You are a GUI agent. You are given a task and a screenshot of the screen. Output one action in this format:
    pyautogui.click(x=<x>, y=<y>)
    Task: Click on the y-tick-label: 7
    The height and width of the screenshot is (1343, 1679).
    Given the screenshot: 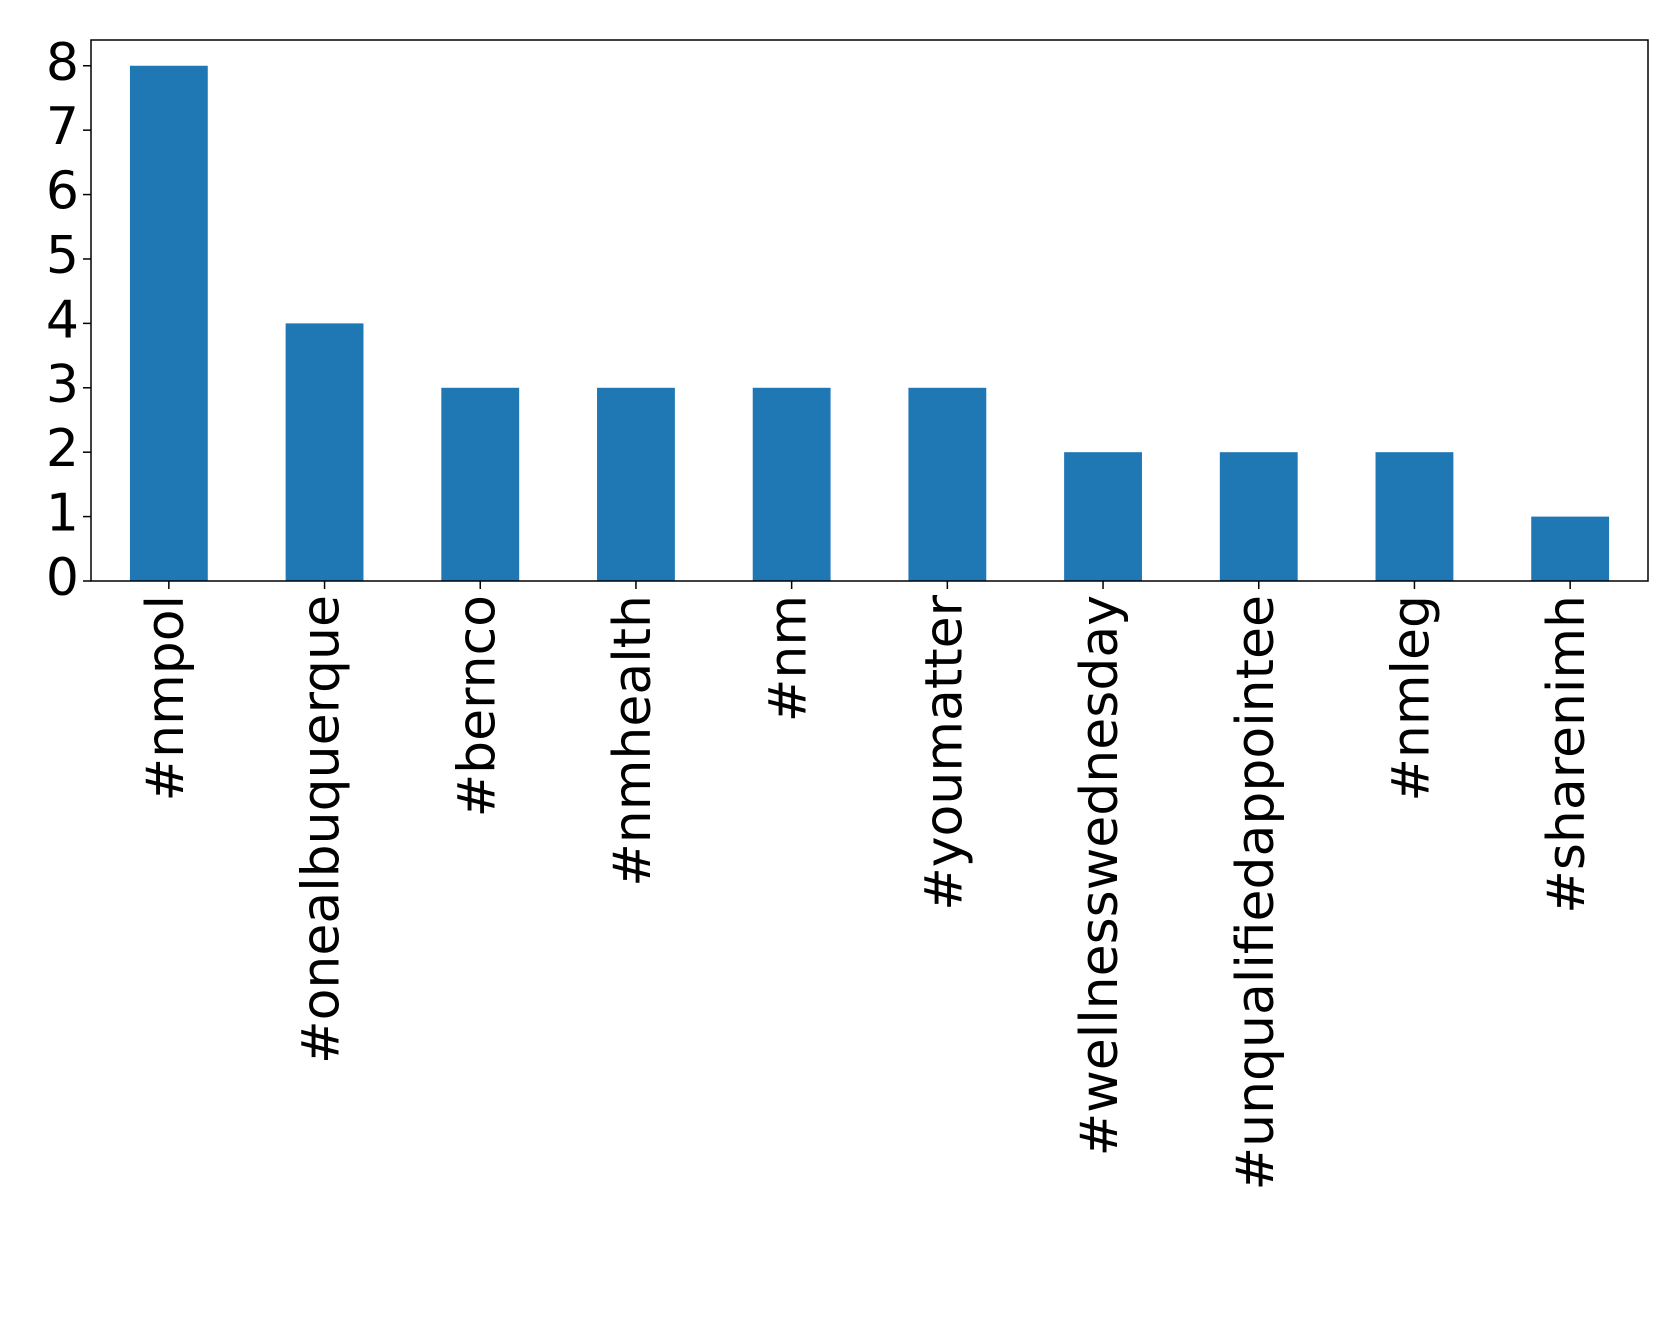 What is the action you would take?
    pyautogui.click(x=62, y=127)
    